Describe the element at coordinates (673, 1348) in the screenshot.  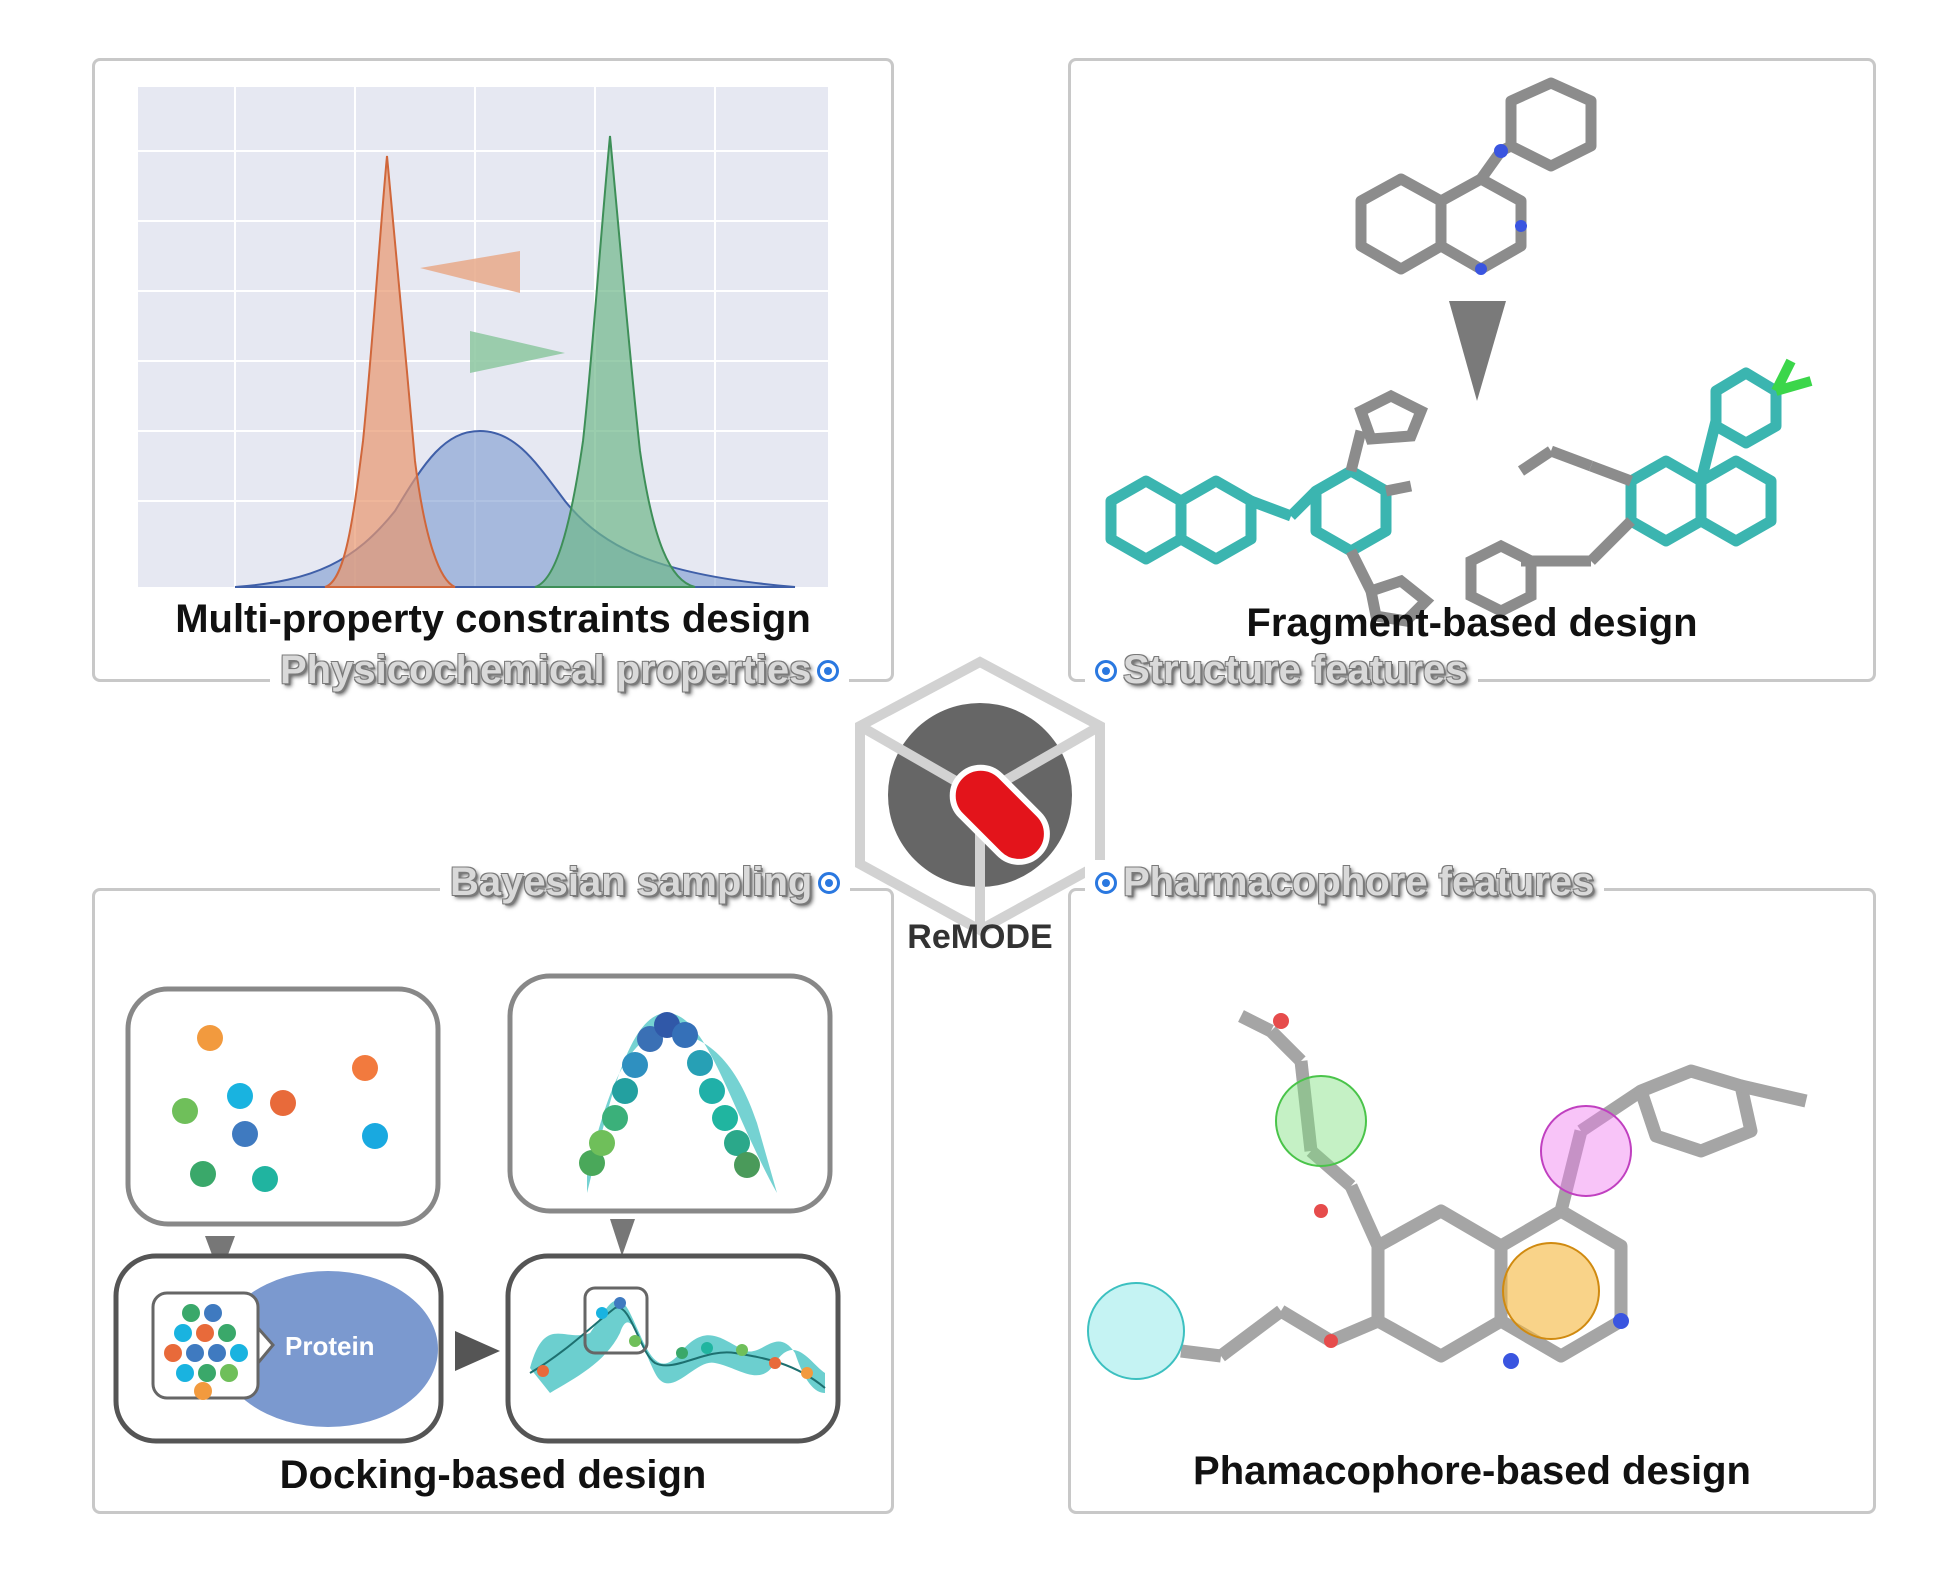
I see `gaussian-process-box` at that location.